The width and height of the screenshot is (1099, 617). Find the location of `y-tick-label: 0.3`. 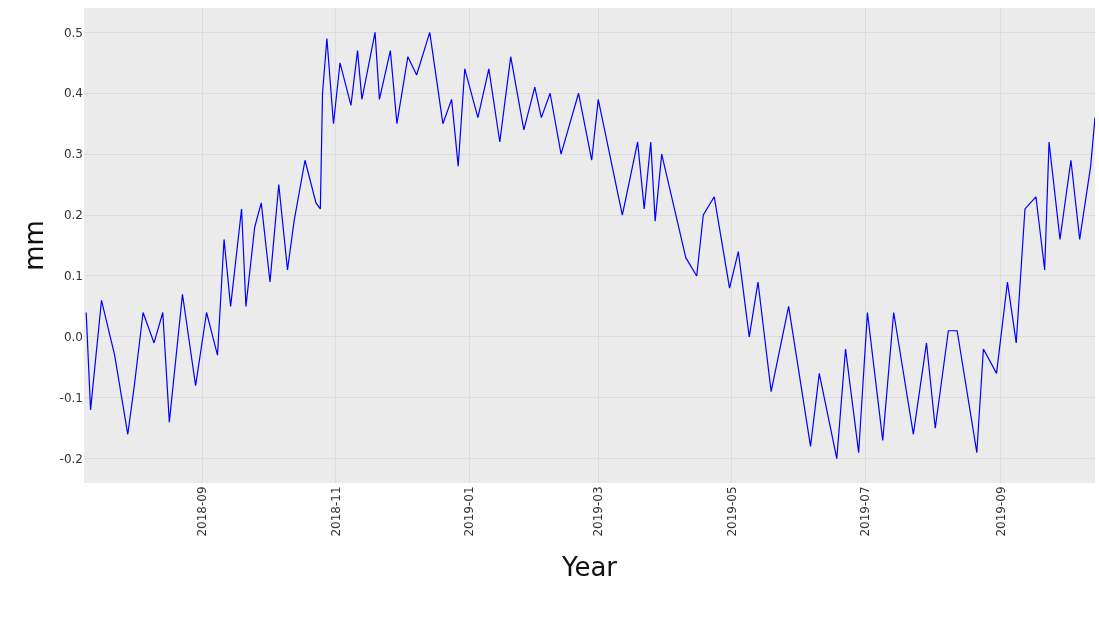

y-tick-label: 0.3 is located at coordinates (73, 154).